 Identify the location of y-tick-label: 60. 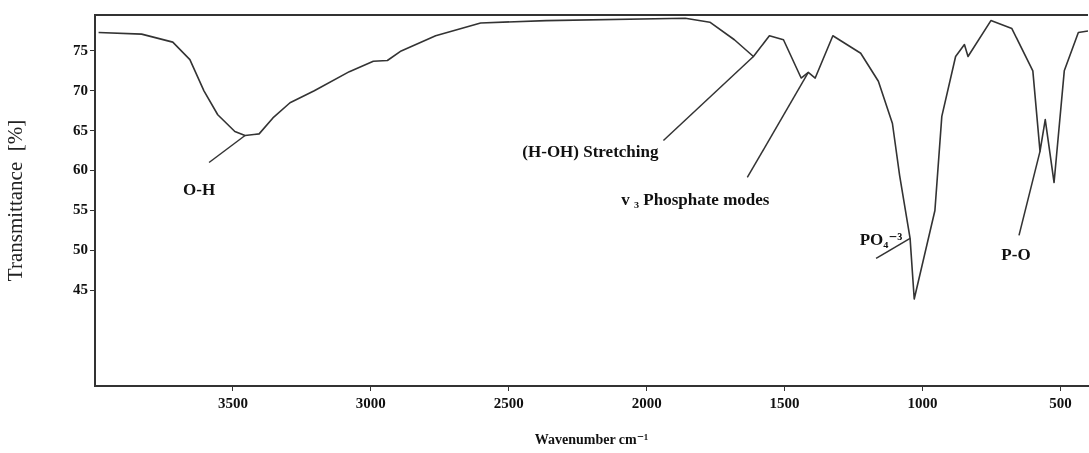
(80, 169).